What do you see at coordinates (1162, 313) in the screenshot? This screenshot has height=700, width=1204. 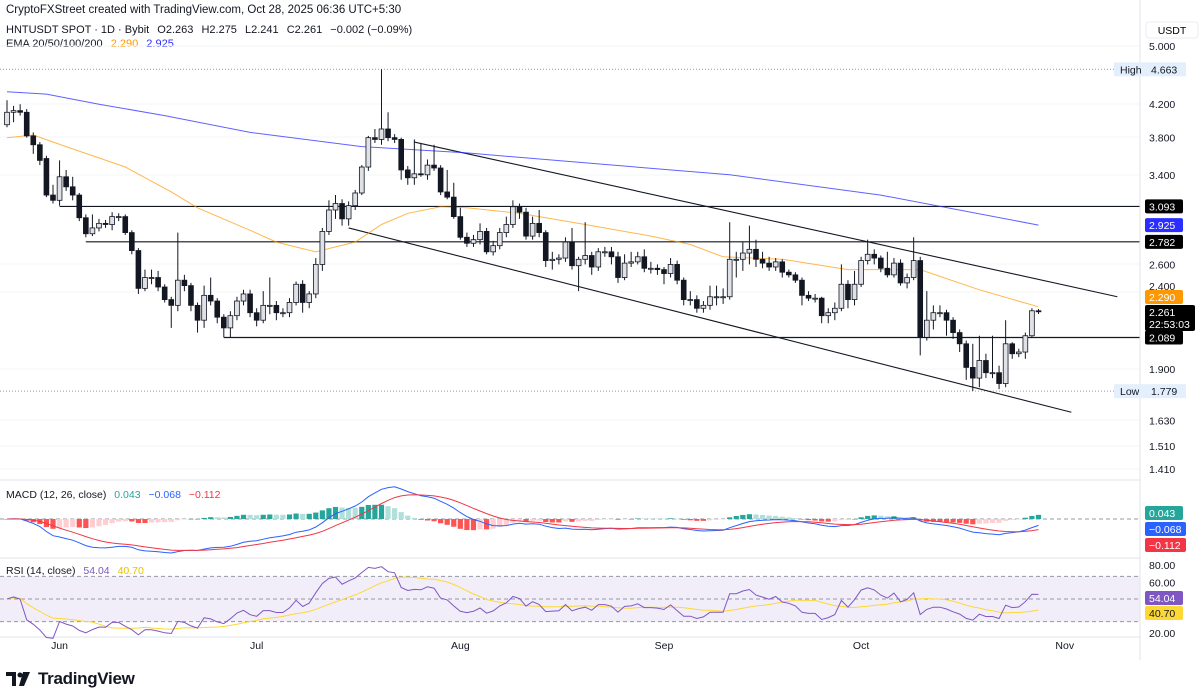 I see `last-price-tag: 2.261` at bounding box center [1162, 313].